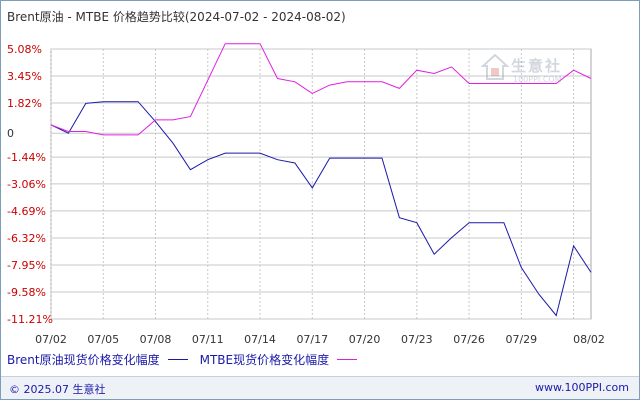  What do you see at coordinates (582, 387) in the screenshot?
I see `website-link: www.100PPI.com` at bounding box center [582, 387].